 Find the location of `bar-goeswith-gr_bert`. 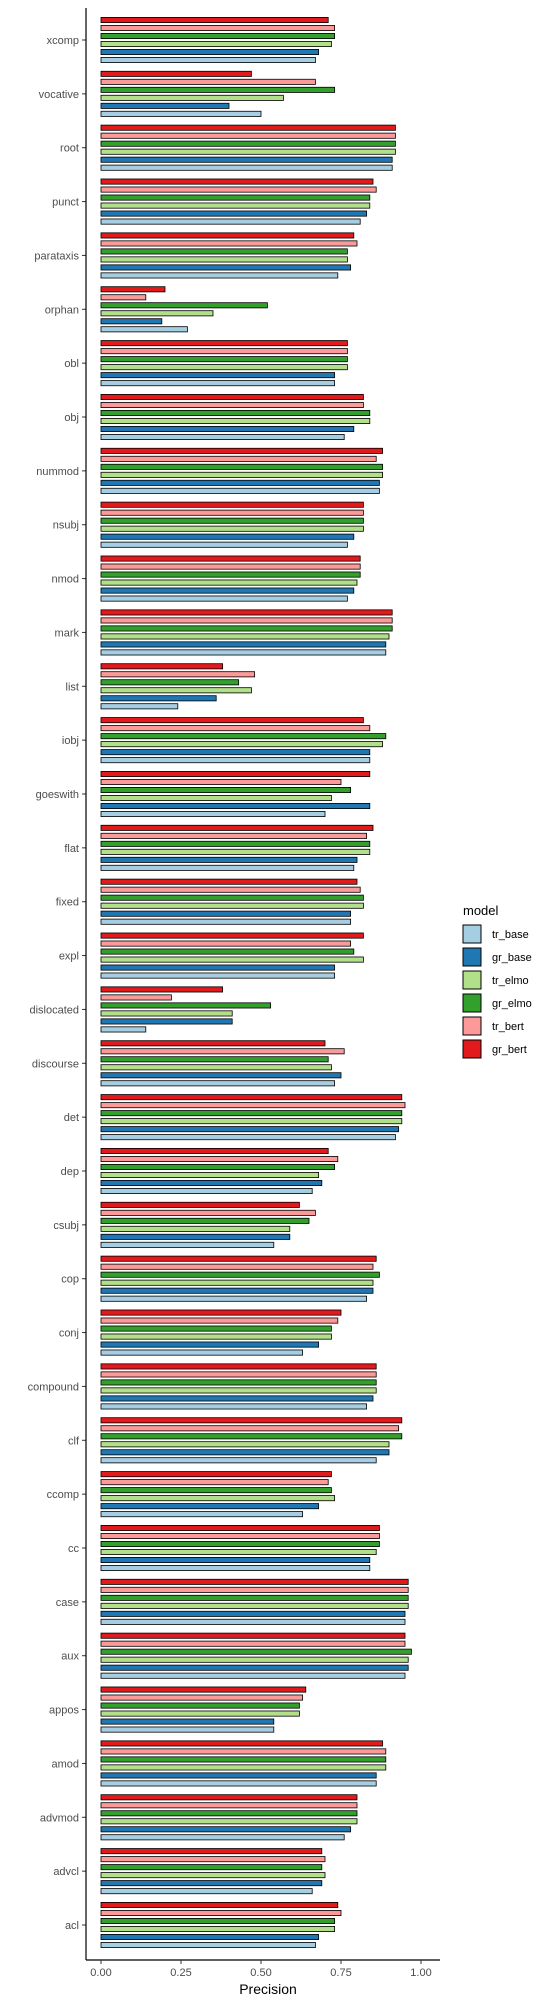

bar-goeswith-gr_bert is located at coordinates (235, 774).